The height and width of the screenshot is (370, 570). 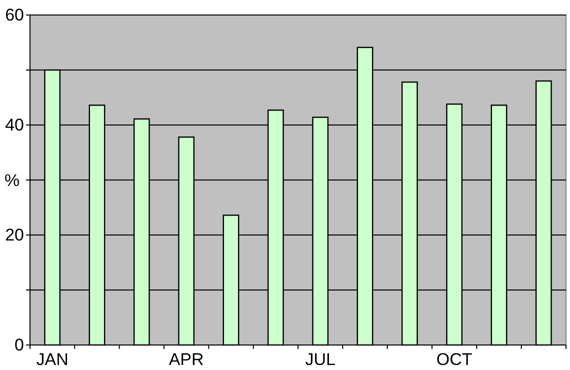 I want to click on x-tick-label: OCT, so click(x=454, y=359).